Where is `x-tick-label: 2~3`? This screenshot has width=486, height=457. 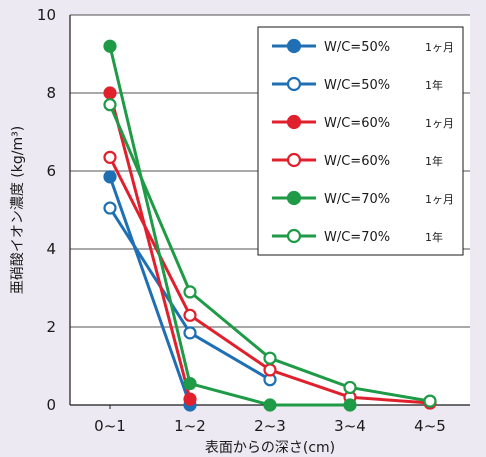
x-tick-label: 2~3 is located at coordinates (270, 426).